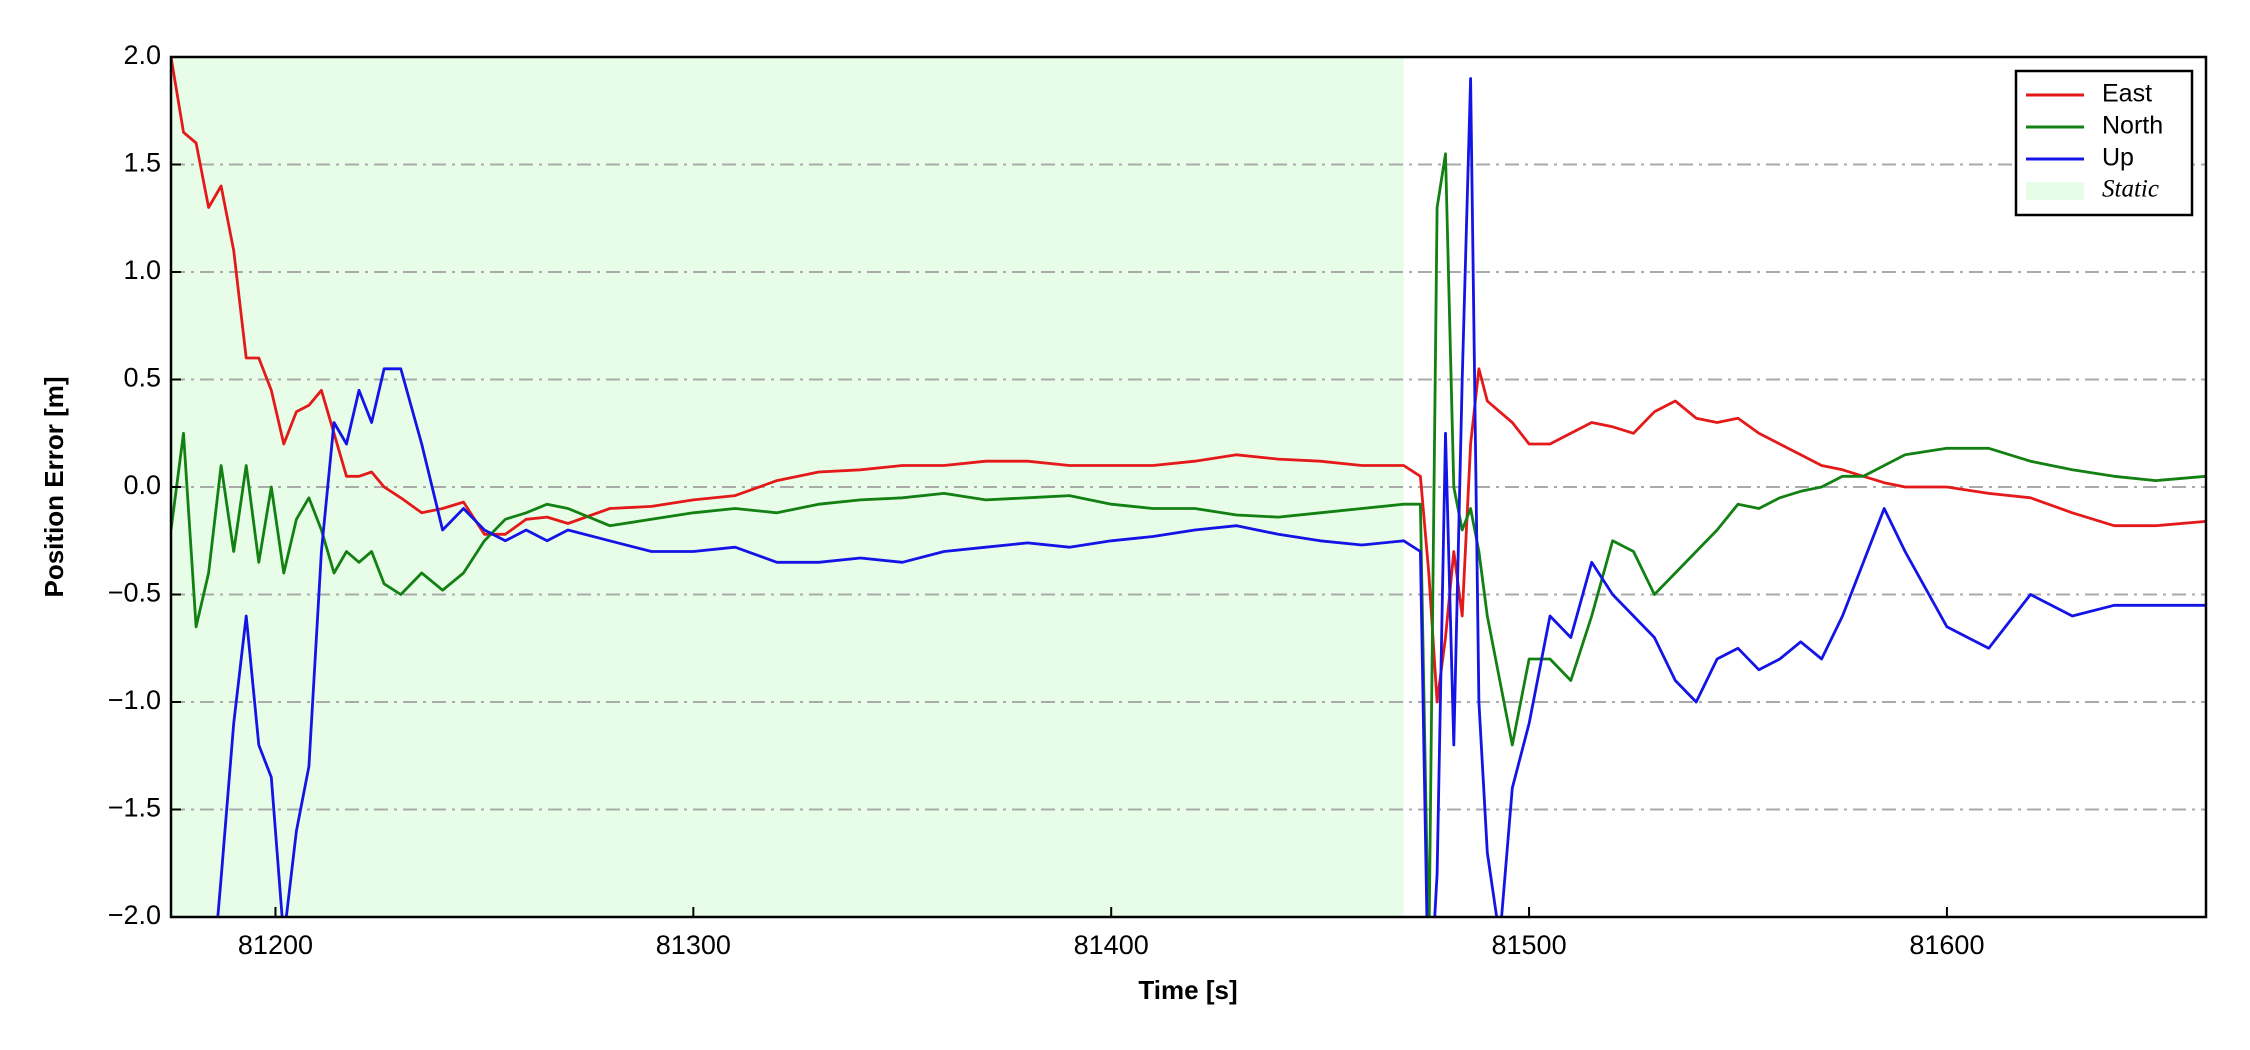 This screenshot has width=2250, height=1050. I want to click on y-tick-label: −1.5, so click(134, 808).